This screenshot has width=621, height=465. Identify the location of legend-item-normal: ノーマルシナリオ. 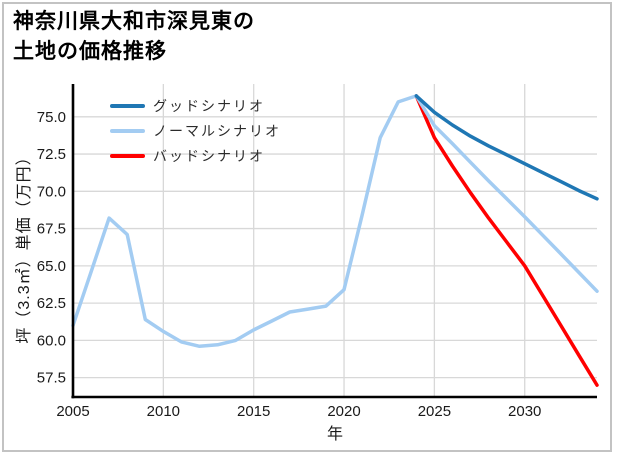
(195, 130).